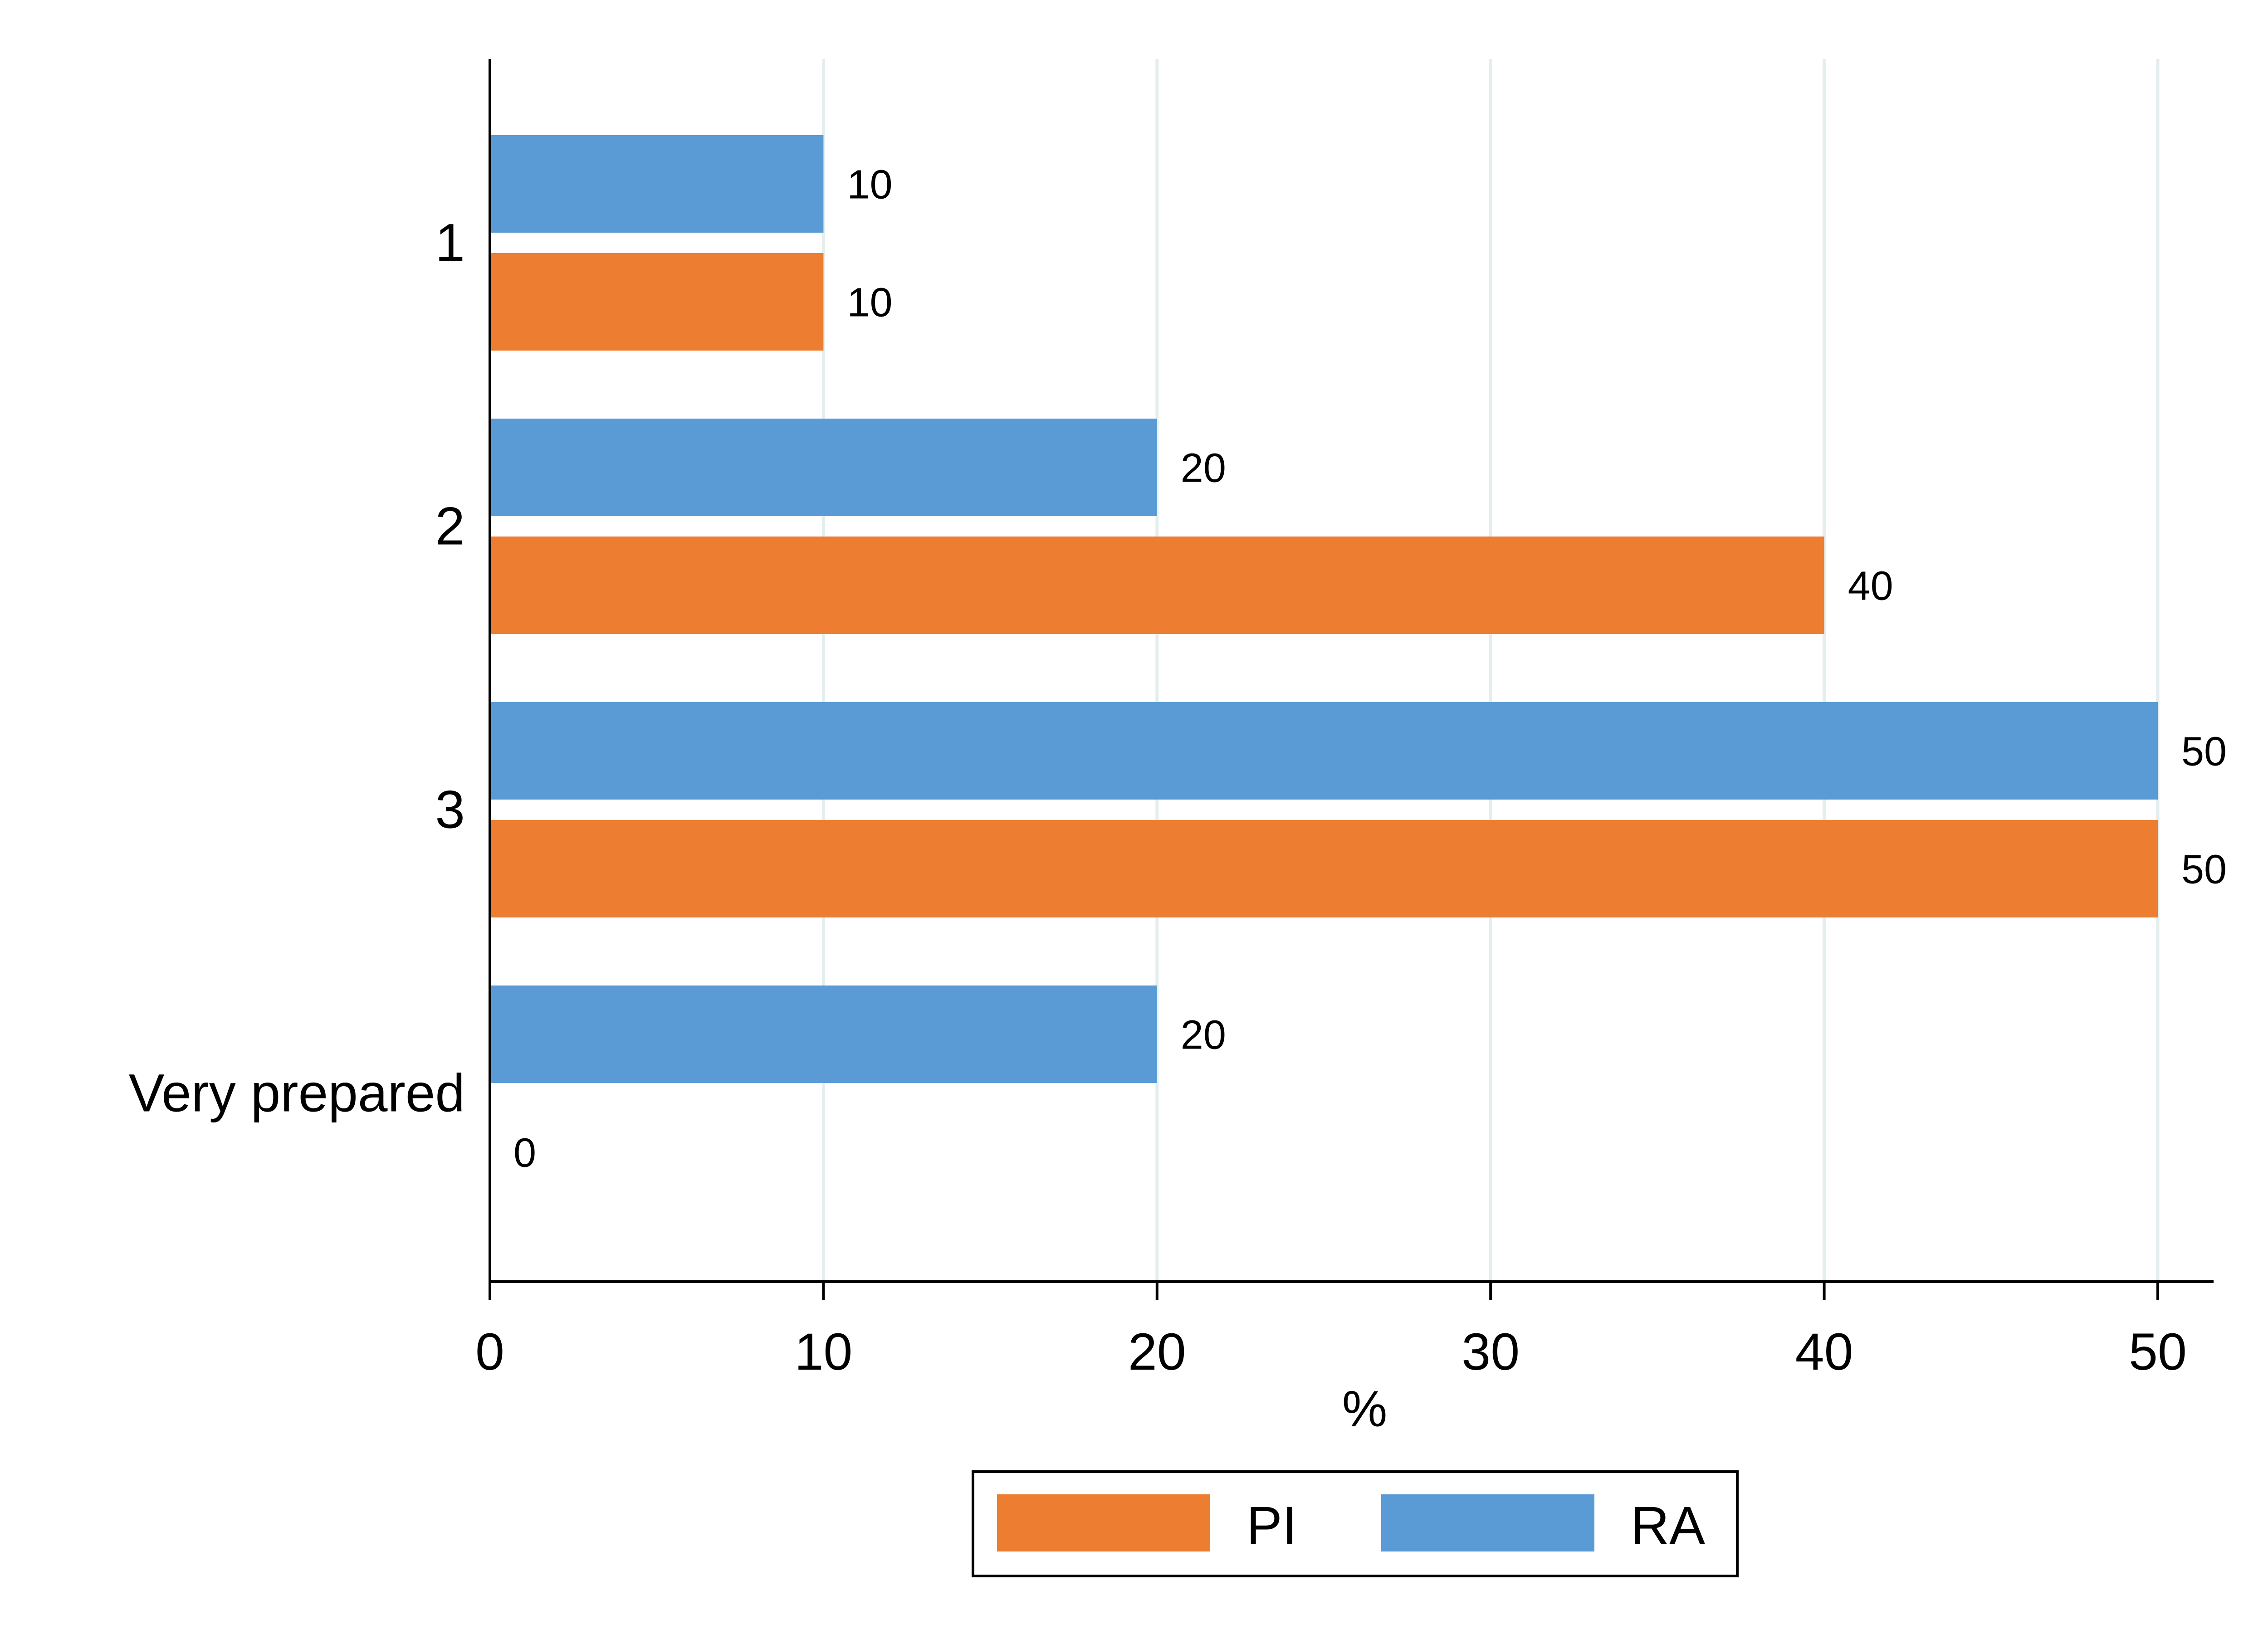 This screenshot has width=2268, height=1649. What do you see at coordinates (1668, 1526) in the screenshot?
I see `legend-label-ra: RA` at bounding box center [1668, 1526].